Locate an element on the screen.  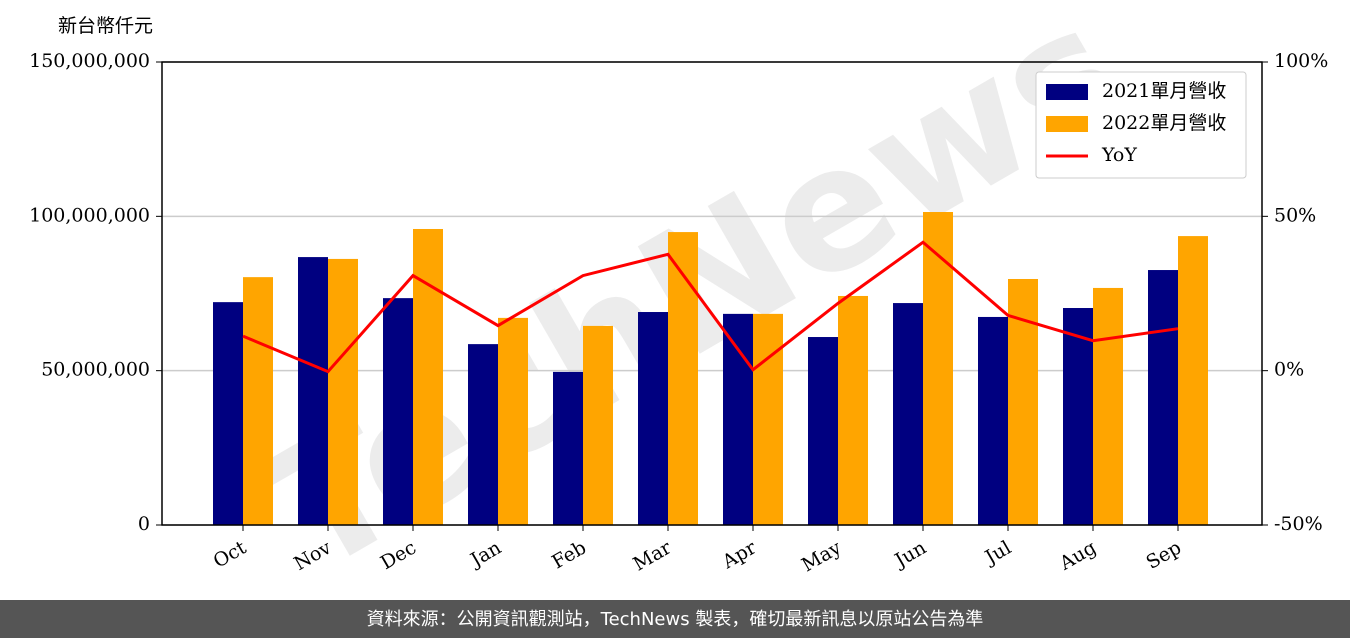
x-tick-label: Jan is located at coordinates (485, 555).